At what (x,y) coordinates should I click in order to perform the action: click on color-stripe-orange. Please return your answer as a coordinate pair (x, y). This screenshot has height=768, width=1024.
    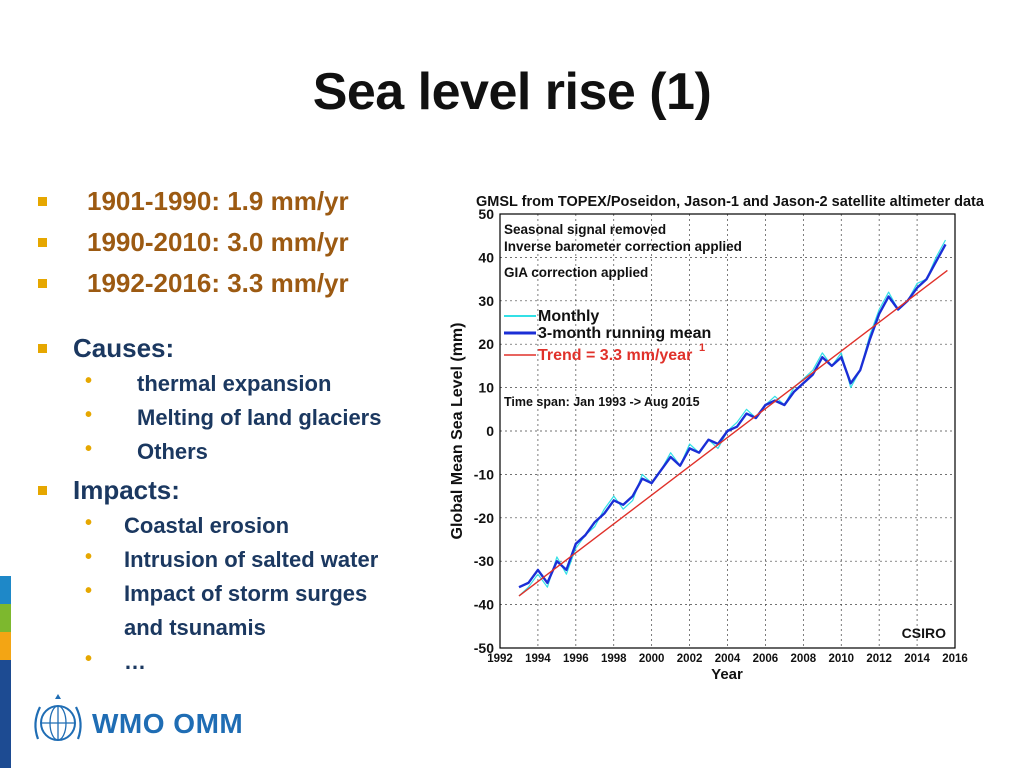
    Looking at the image, I should click on (5, 646).